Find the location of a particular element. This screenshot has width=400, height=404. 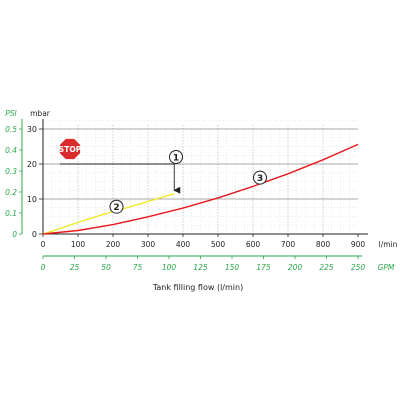

x-tick-label: 300 is located at coordinates (148, 244).